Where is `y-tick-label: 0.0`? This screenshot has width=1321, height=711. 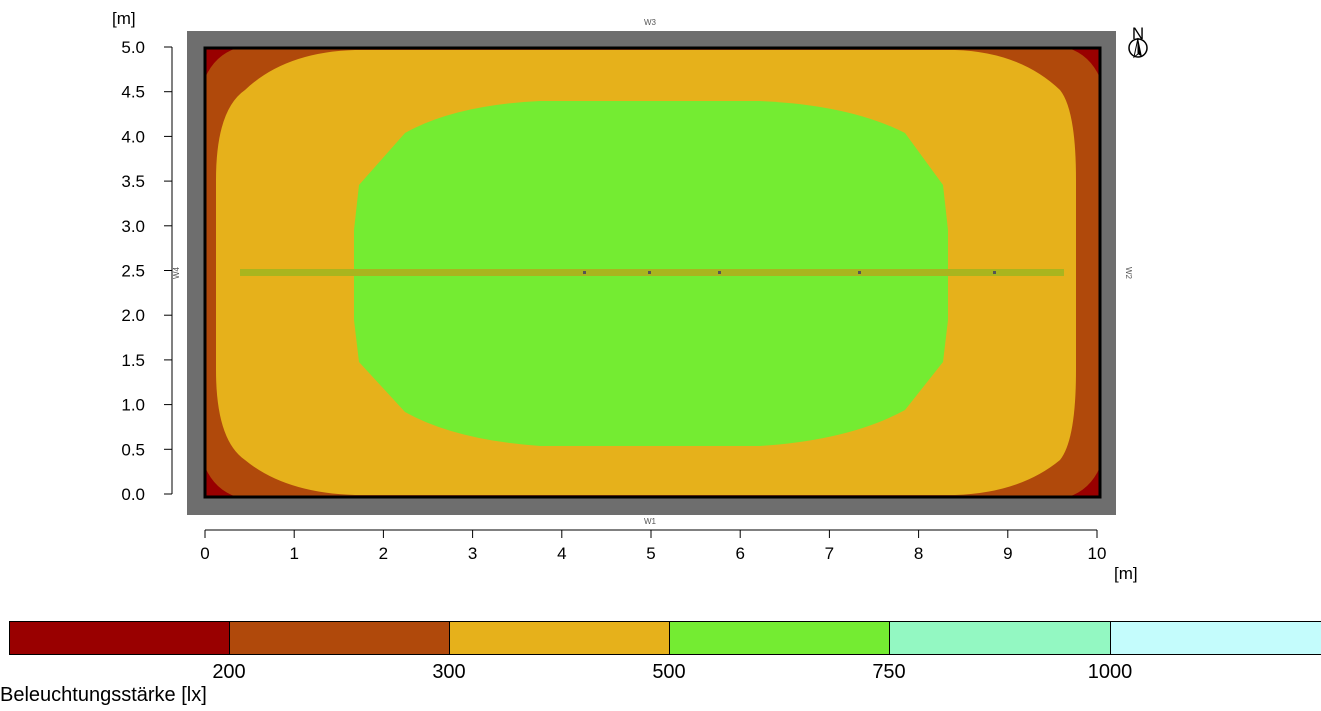
y-tick-label: 0.0 is located at coordinates (133, 494).